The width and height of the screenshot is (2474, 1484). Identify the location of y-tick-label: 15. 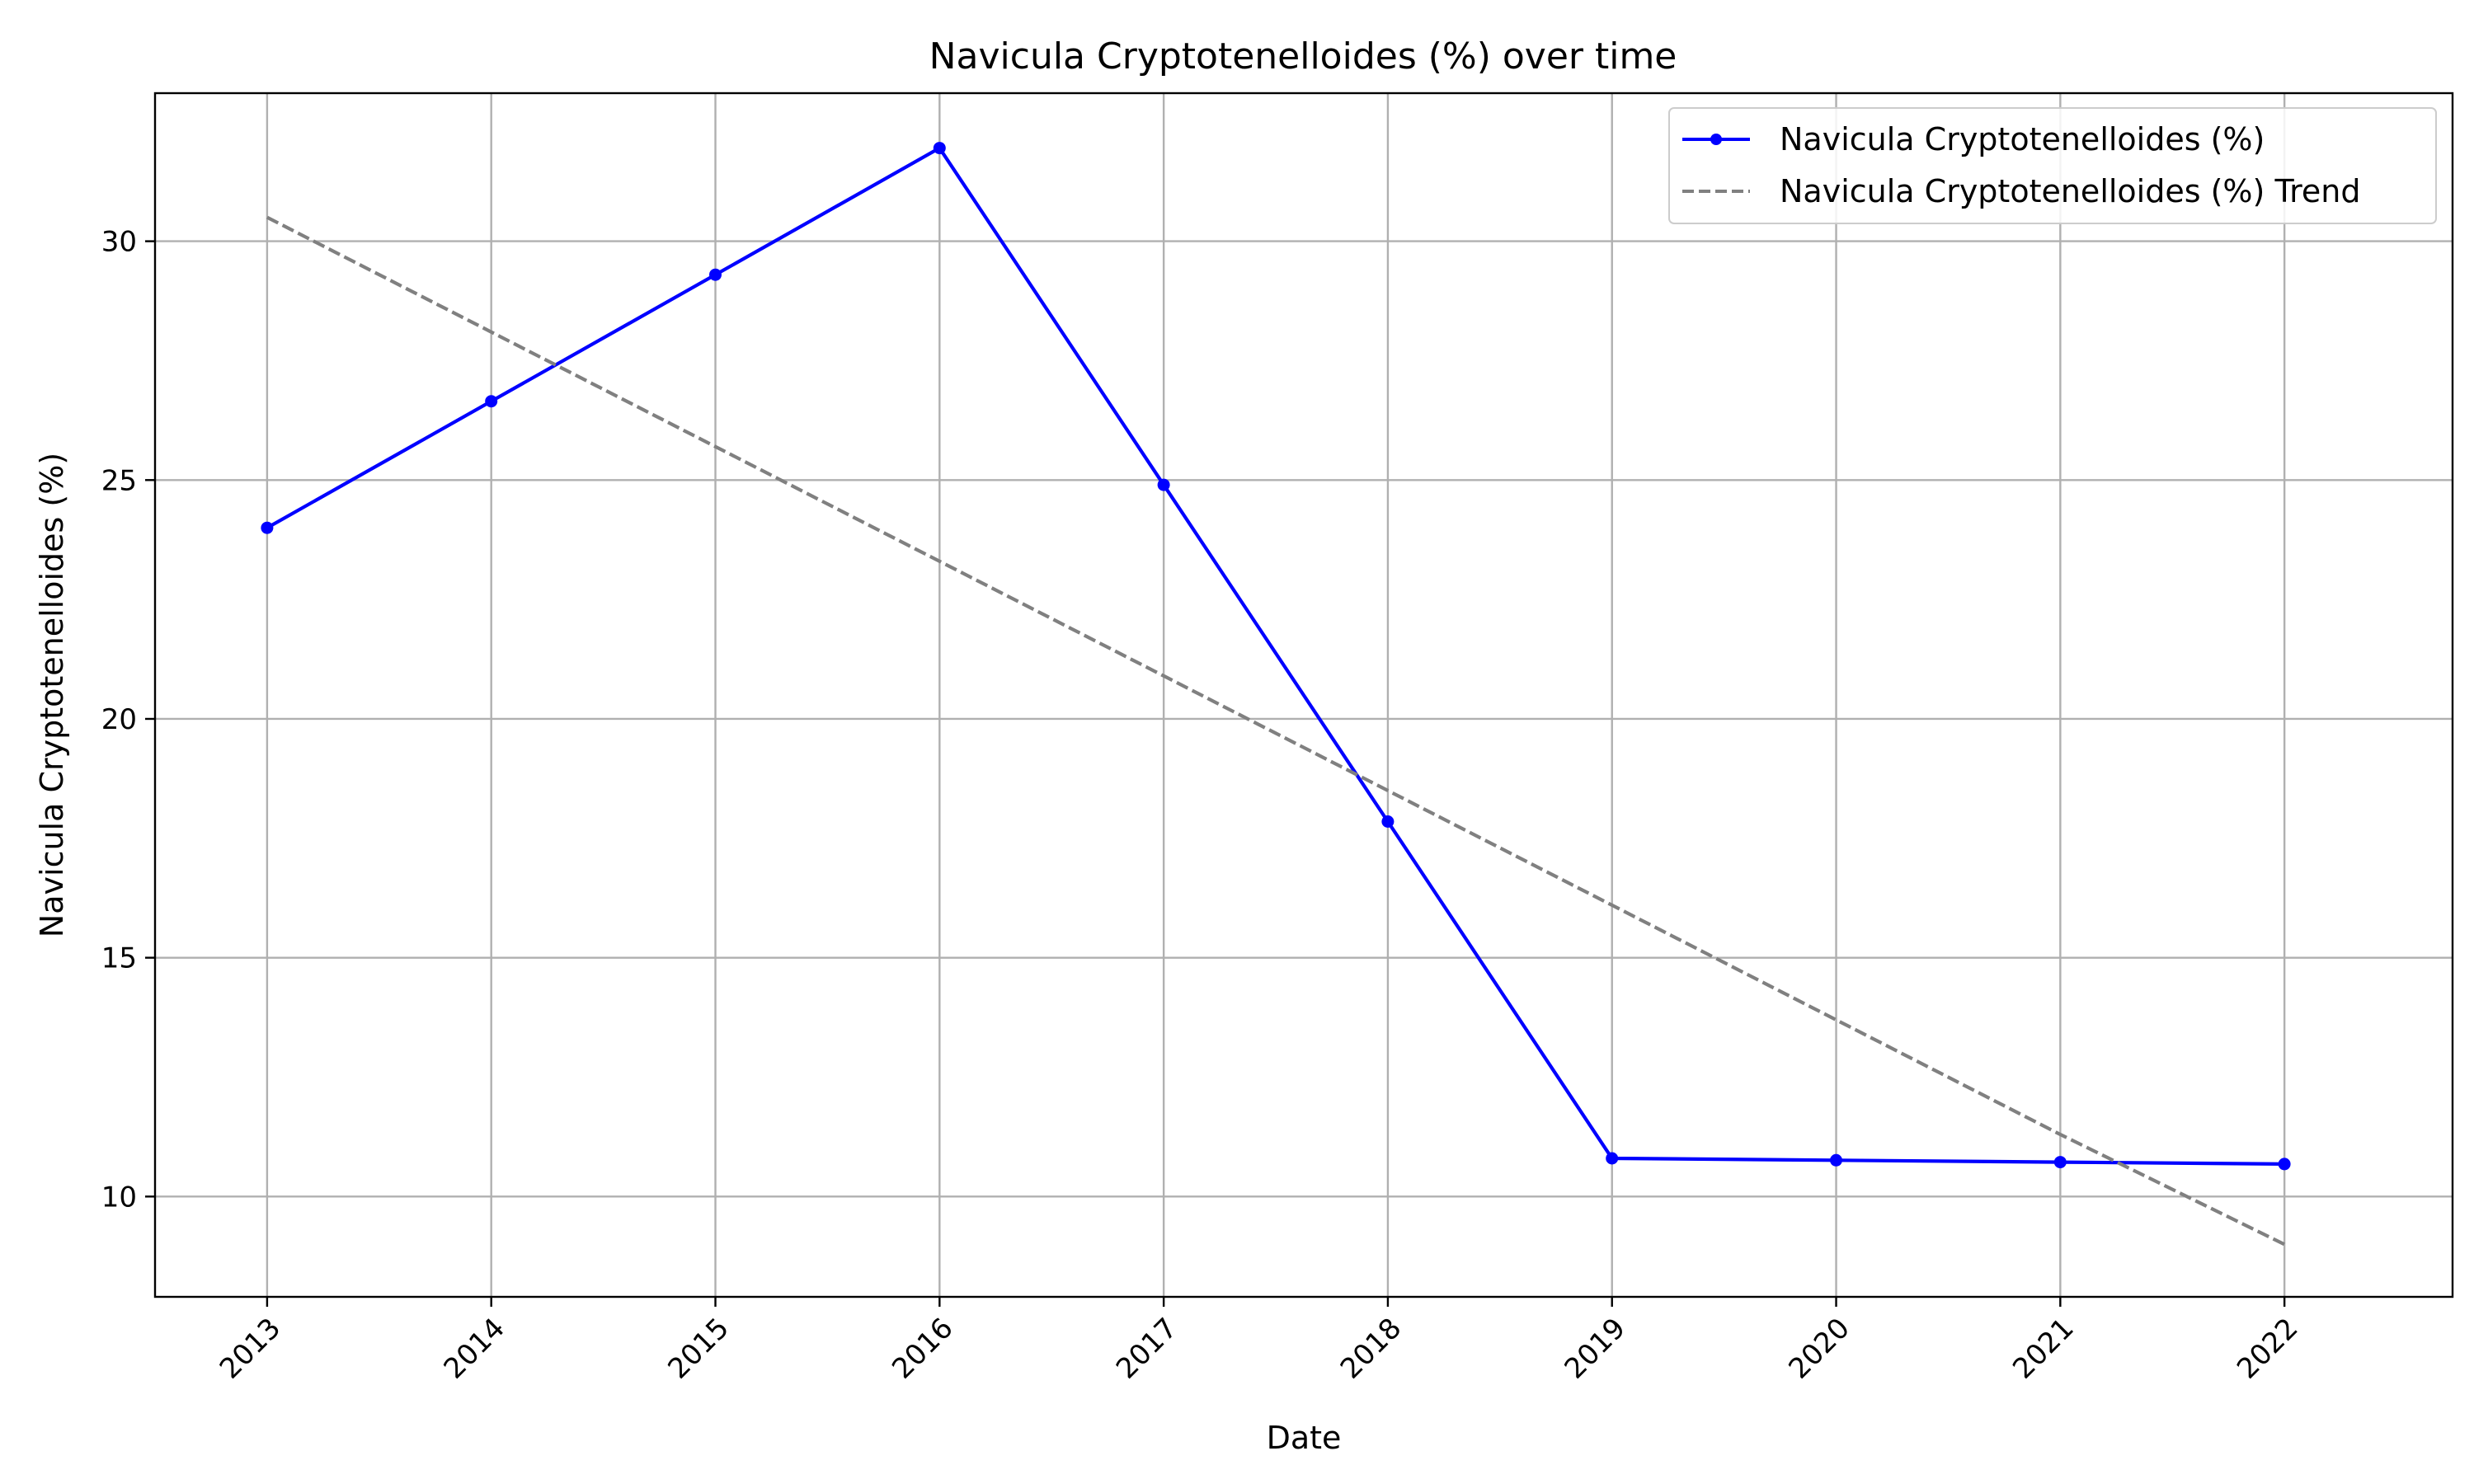
(119, 958).